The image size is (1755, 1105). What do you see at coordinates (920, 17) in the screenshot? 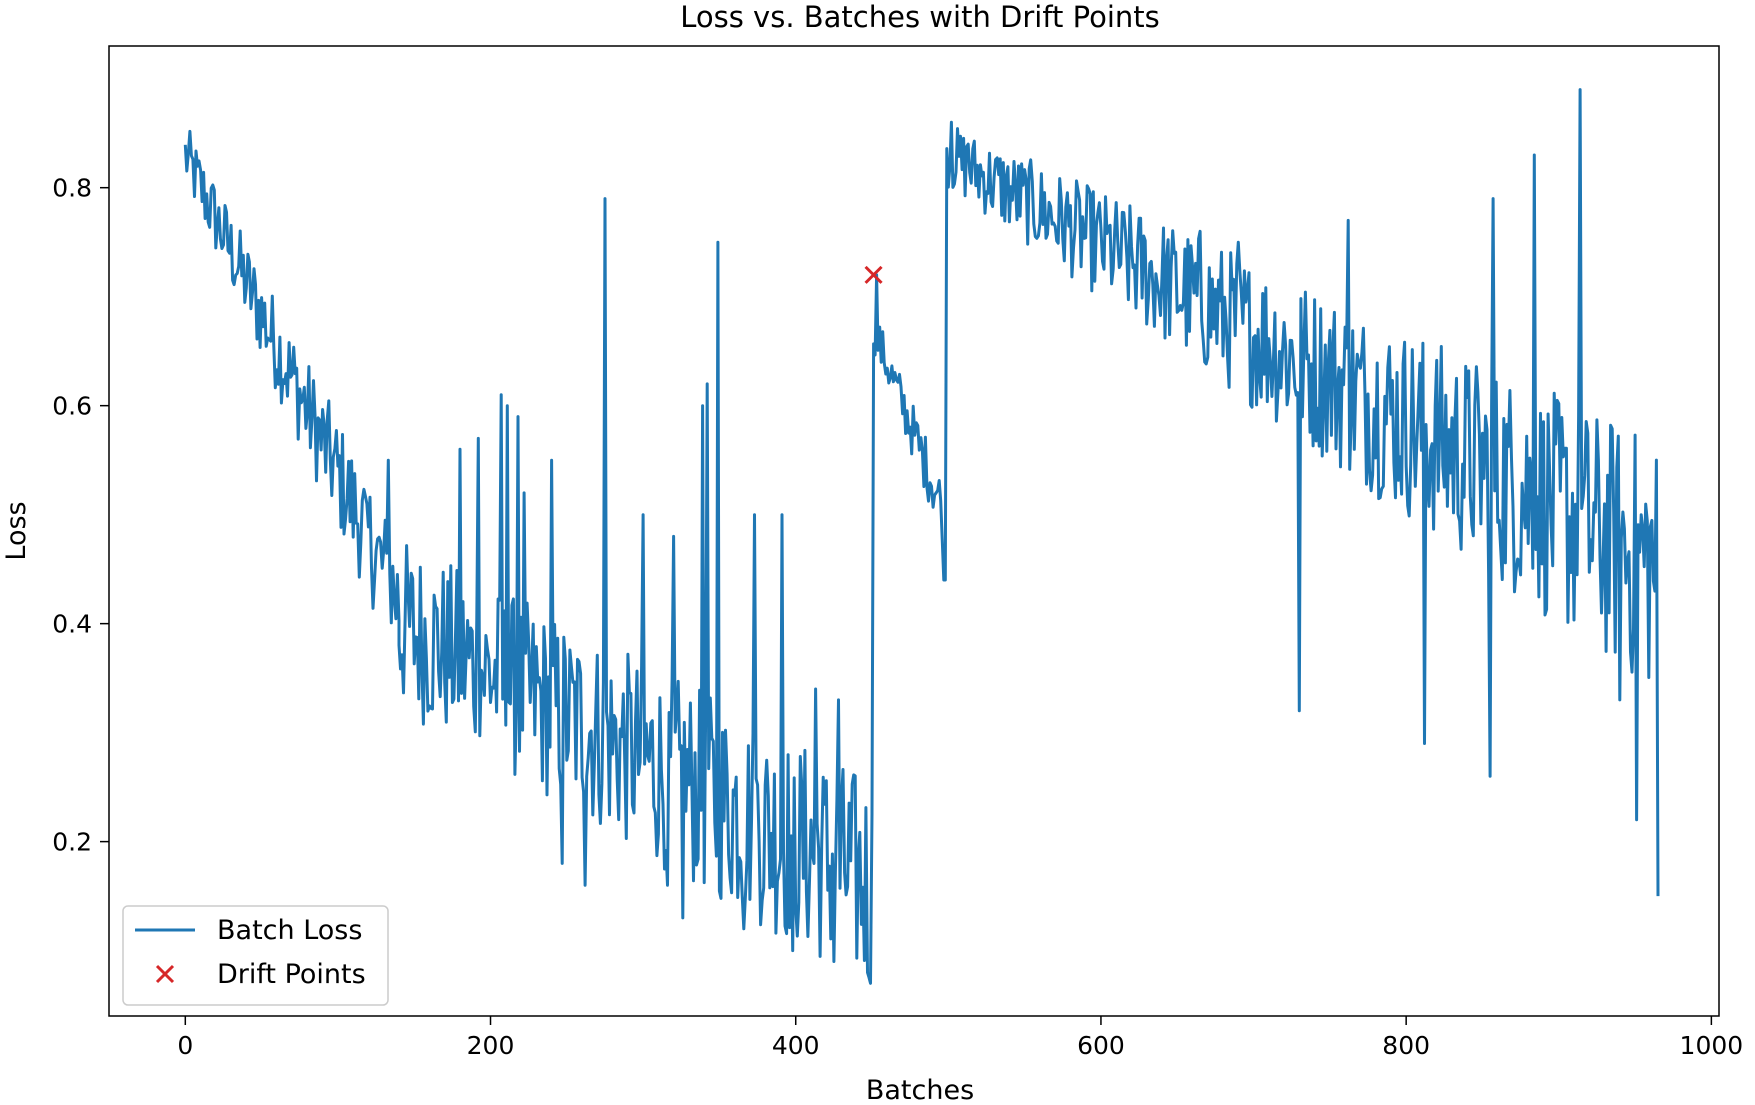
I see `chart-title: Loss vs. Batches with Drift Points` at bounding box center [920, 17].